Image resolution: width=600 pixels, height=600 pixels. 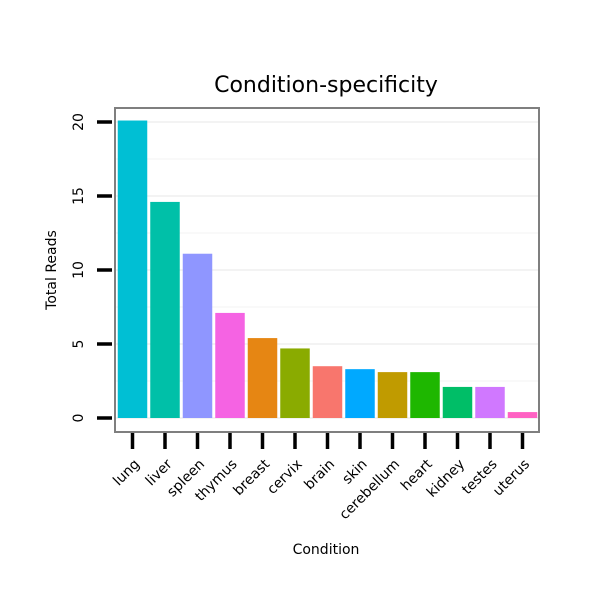 What do you see at coordinates (360, 393) in the screenshot?
I see `bar-skin` at bounding box center [360, 393].